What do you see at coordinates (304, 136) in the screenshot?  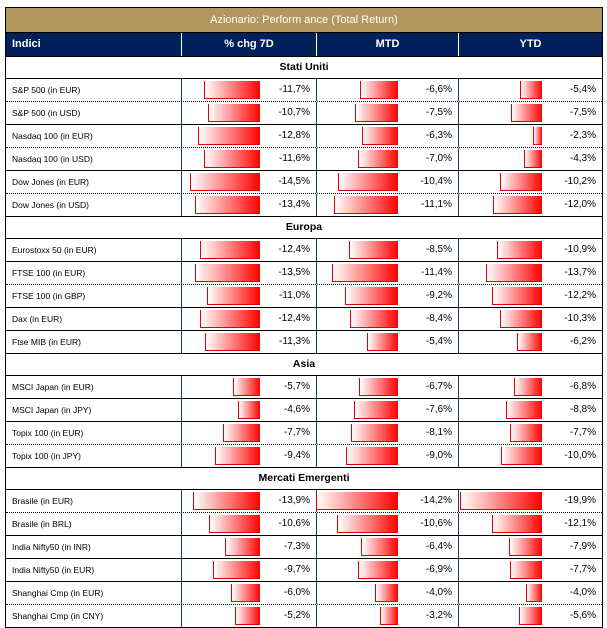 I see `table-row: Nasdaq 100 (in EUR) -12,8% -6,3% -2,3%` at bounding box center [304, 136].